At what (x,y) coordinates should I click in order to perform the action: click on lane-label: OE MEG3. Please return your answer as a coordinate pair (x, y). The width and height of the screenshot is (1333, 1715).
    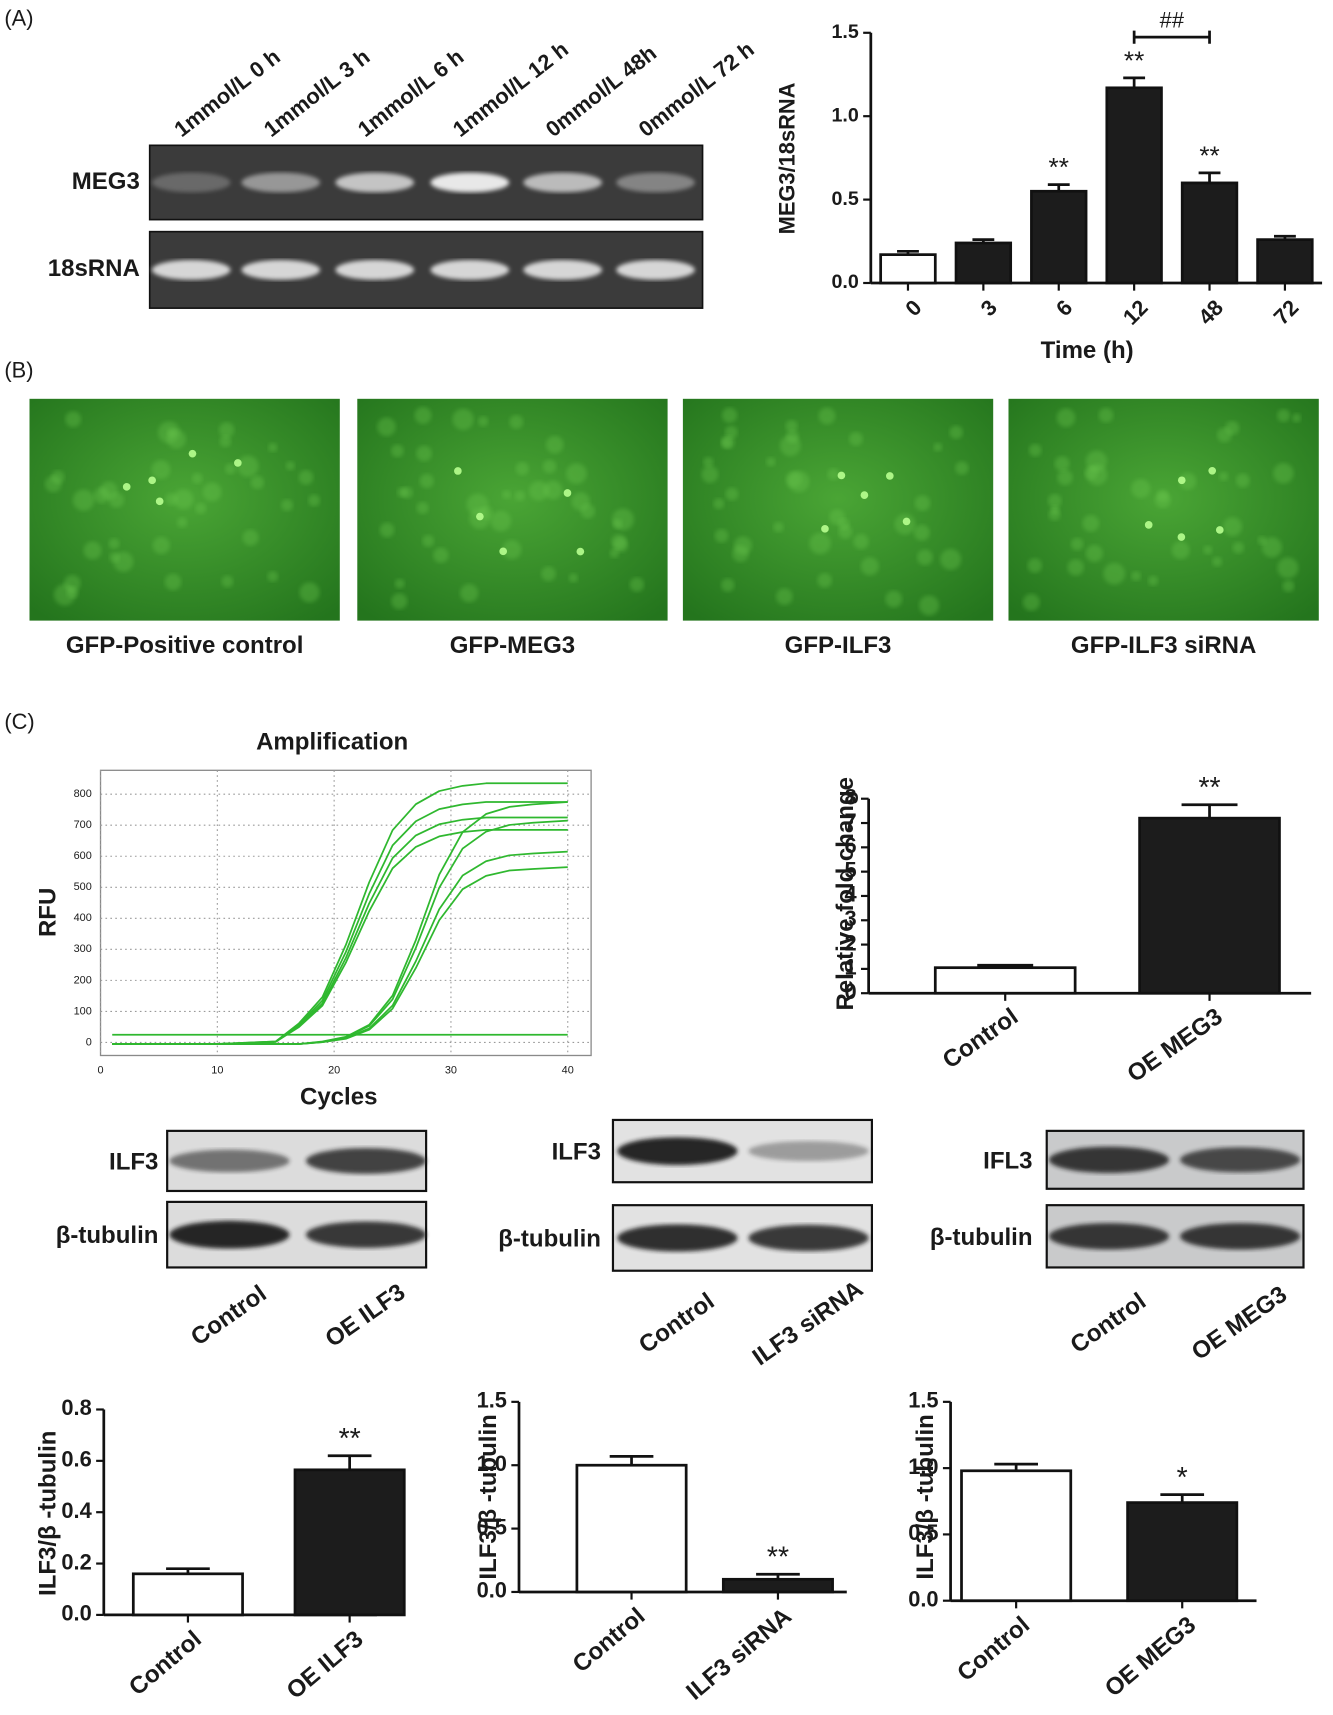
    Looking at the image, I should click on (1239, 1323).